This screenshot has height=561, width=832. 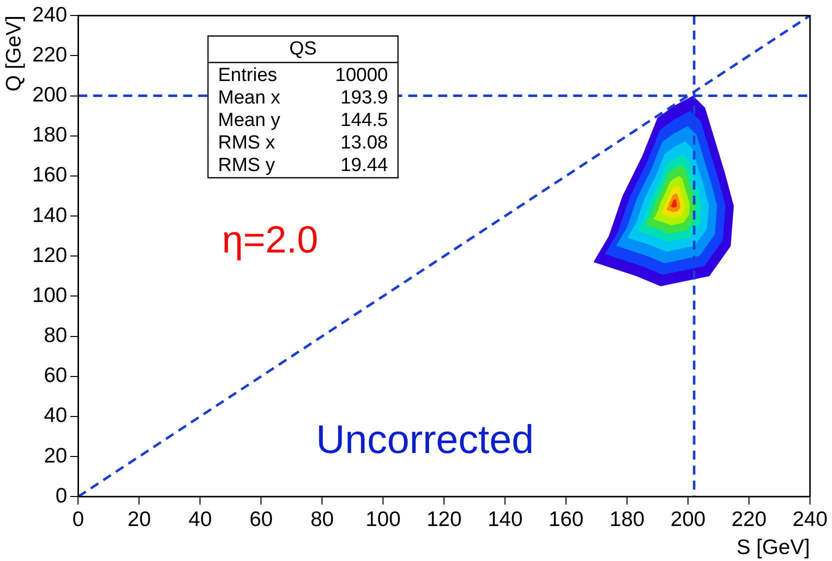 I want to click on x-tick-label: 160, so click(x=566, y=519).